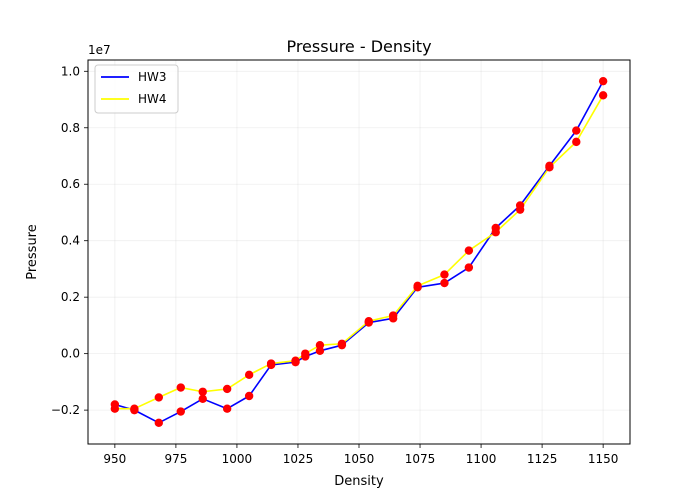 The image size is (700, 500). Describe the element at coordinates (542, 459) in the screenshot. I see `x-tick-label: 1125` at that location.